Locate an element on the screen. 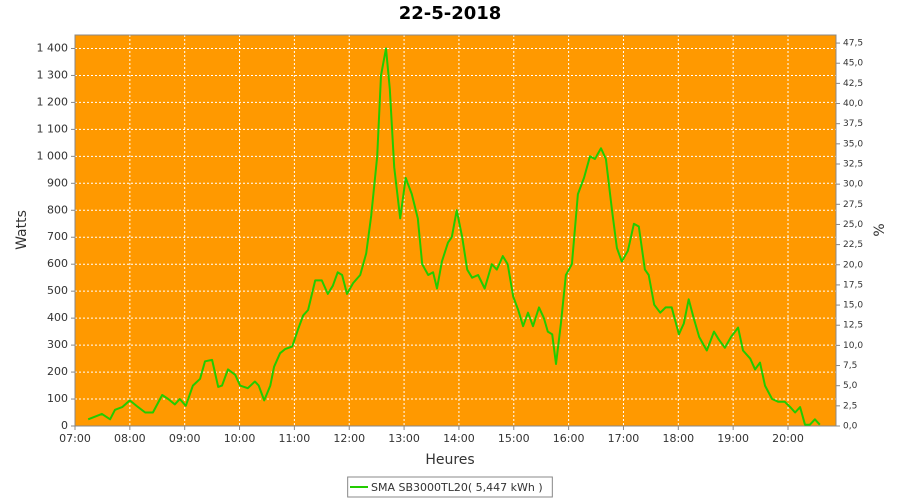 Image resolution: width=900 pixels, height=500 pixels. y-tick-label: 1 200 is located at coordinates (53, 101).